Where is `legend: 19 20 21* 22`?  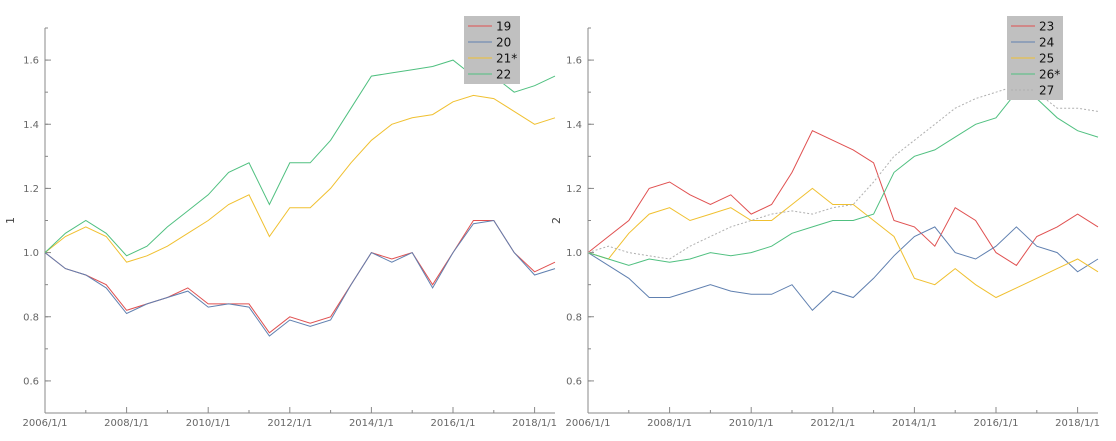 legend: 19 20 21* 22 is located at coordinates (492, 50).